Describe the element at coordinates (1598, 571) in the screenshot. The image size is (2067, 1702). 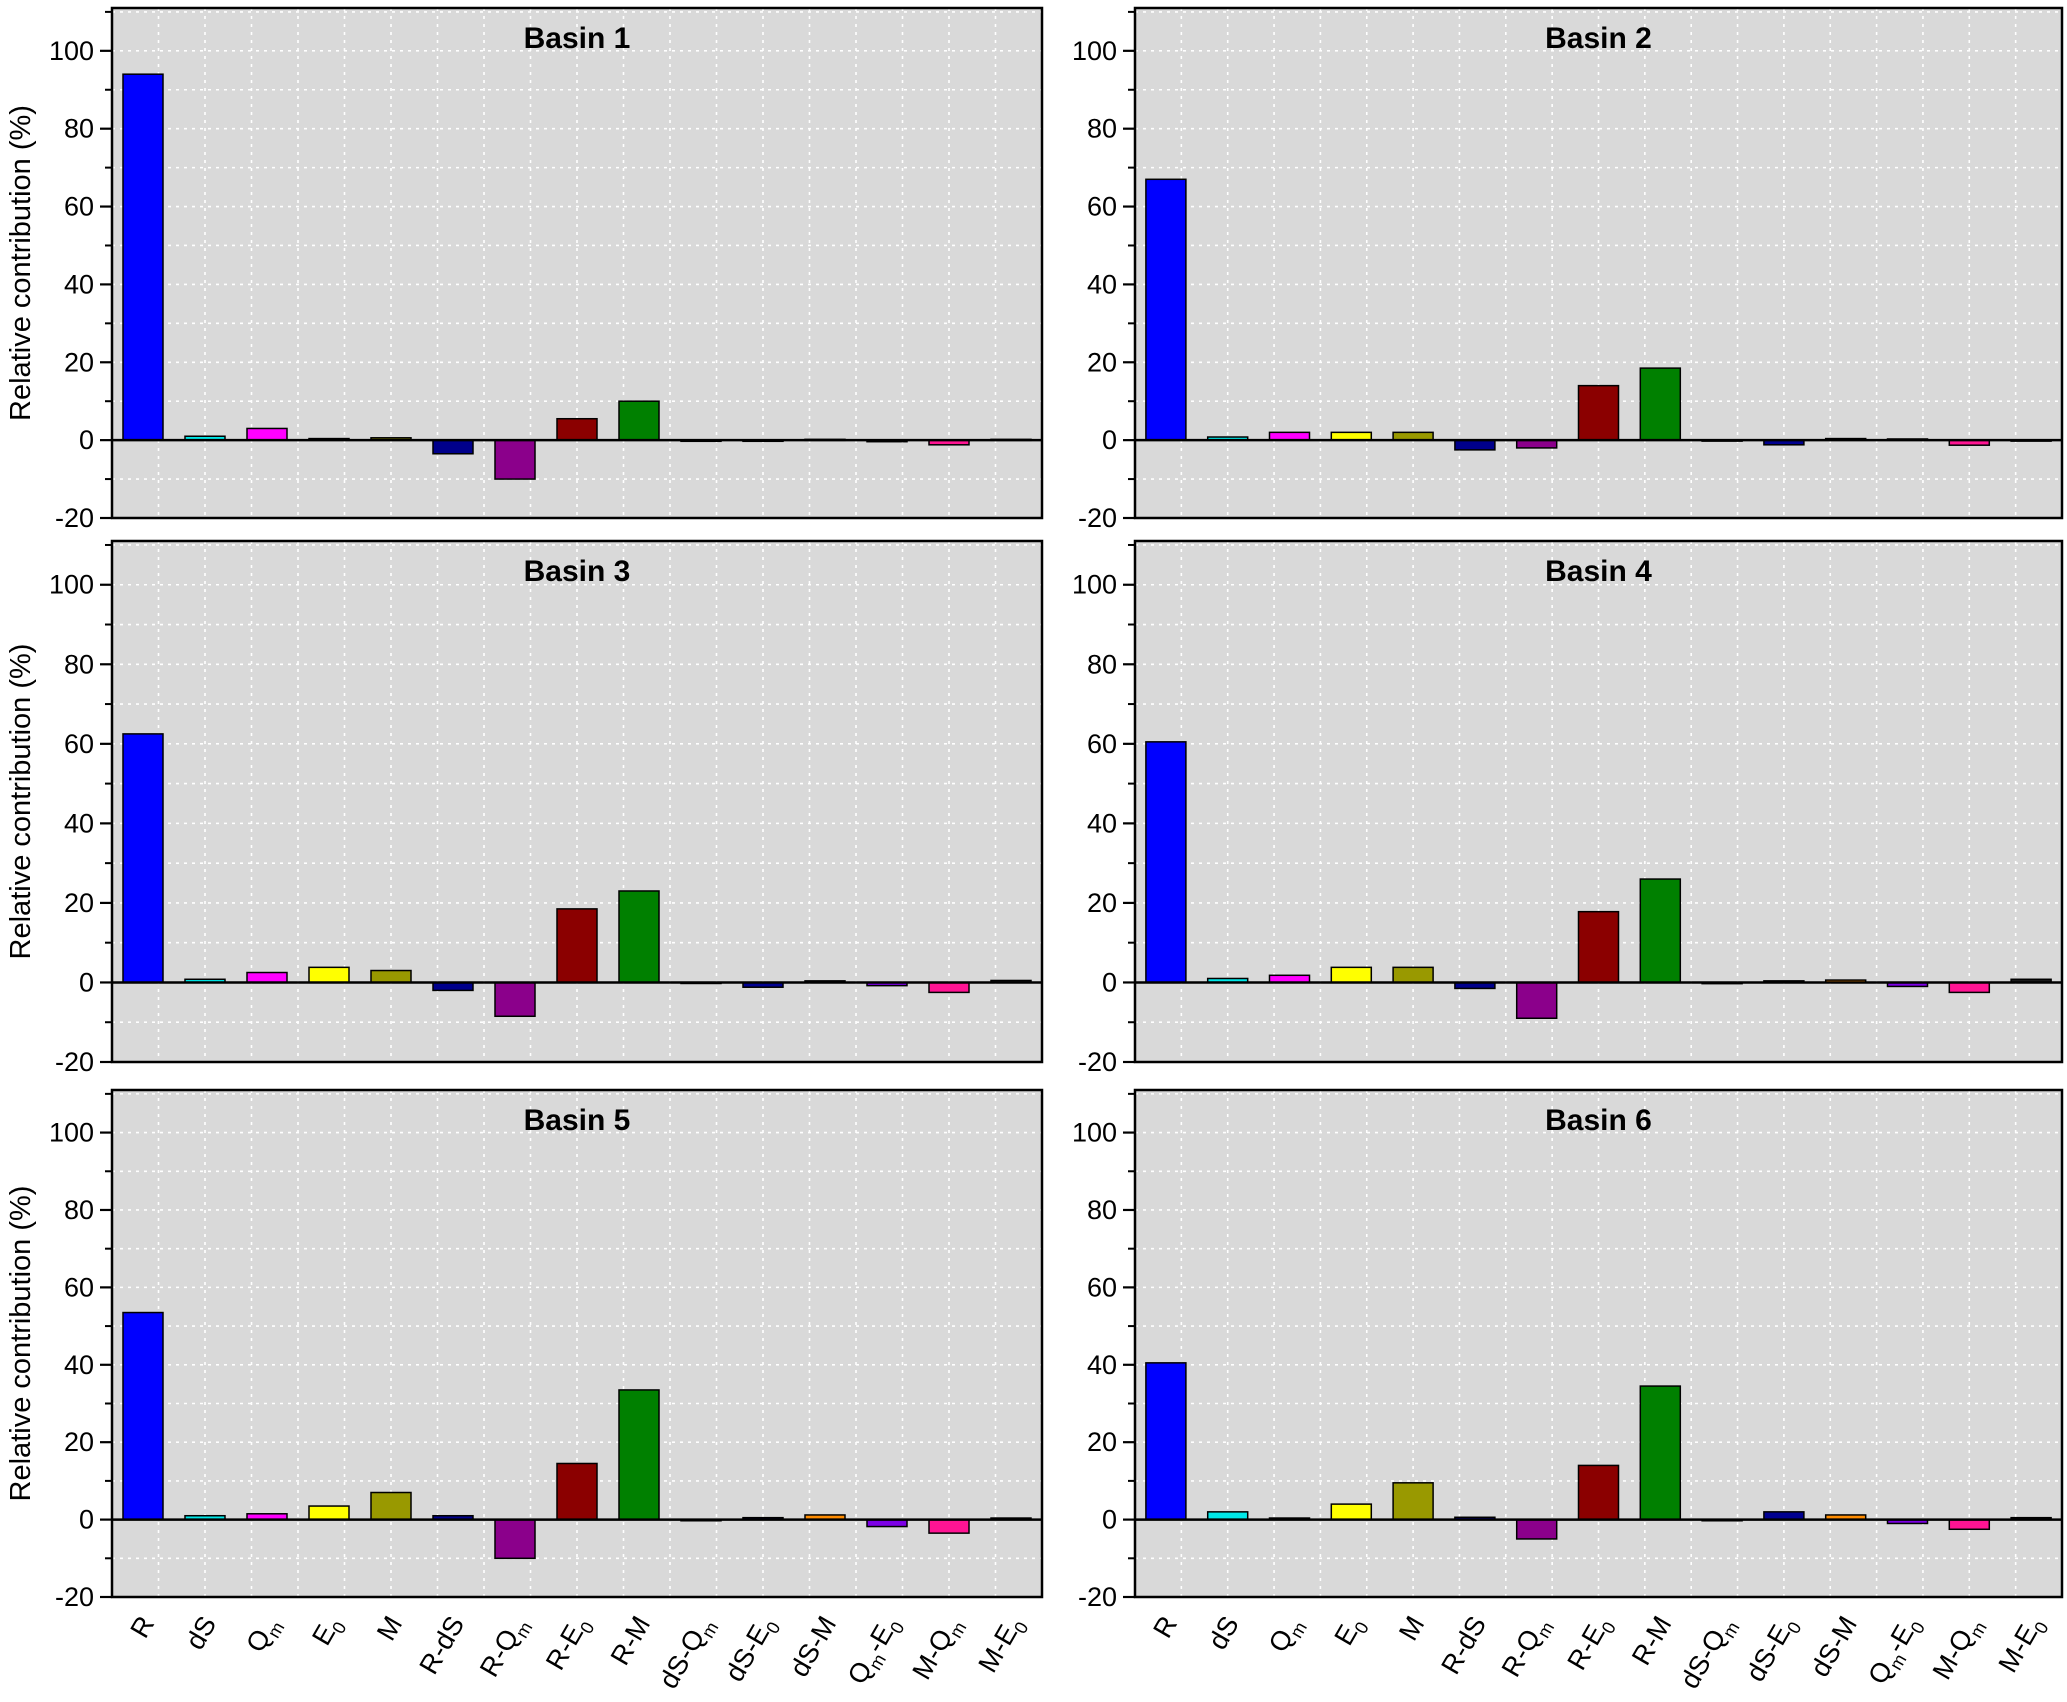
I see `panel-title: Basin 4` at that location.